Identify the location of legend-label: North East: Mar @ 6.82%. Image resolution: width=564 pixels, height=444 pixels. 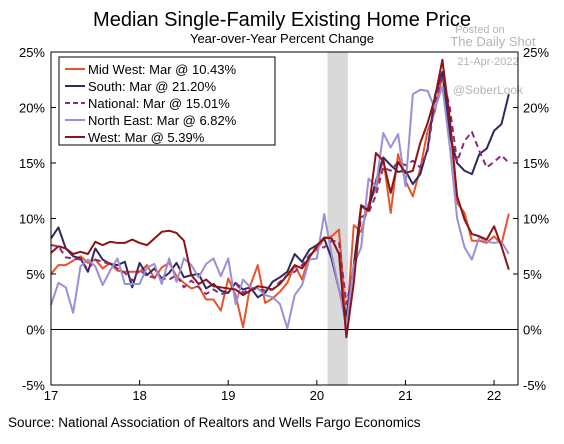
(162, 120).